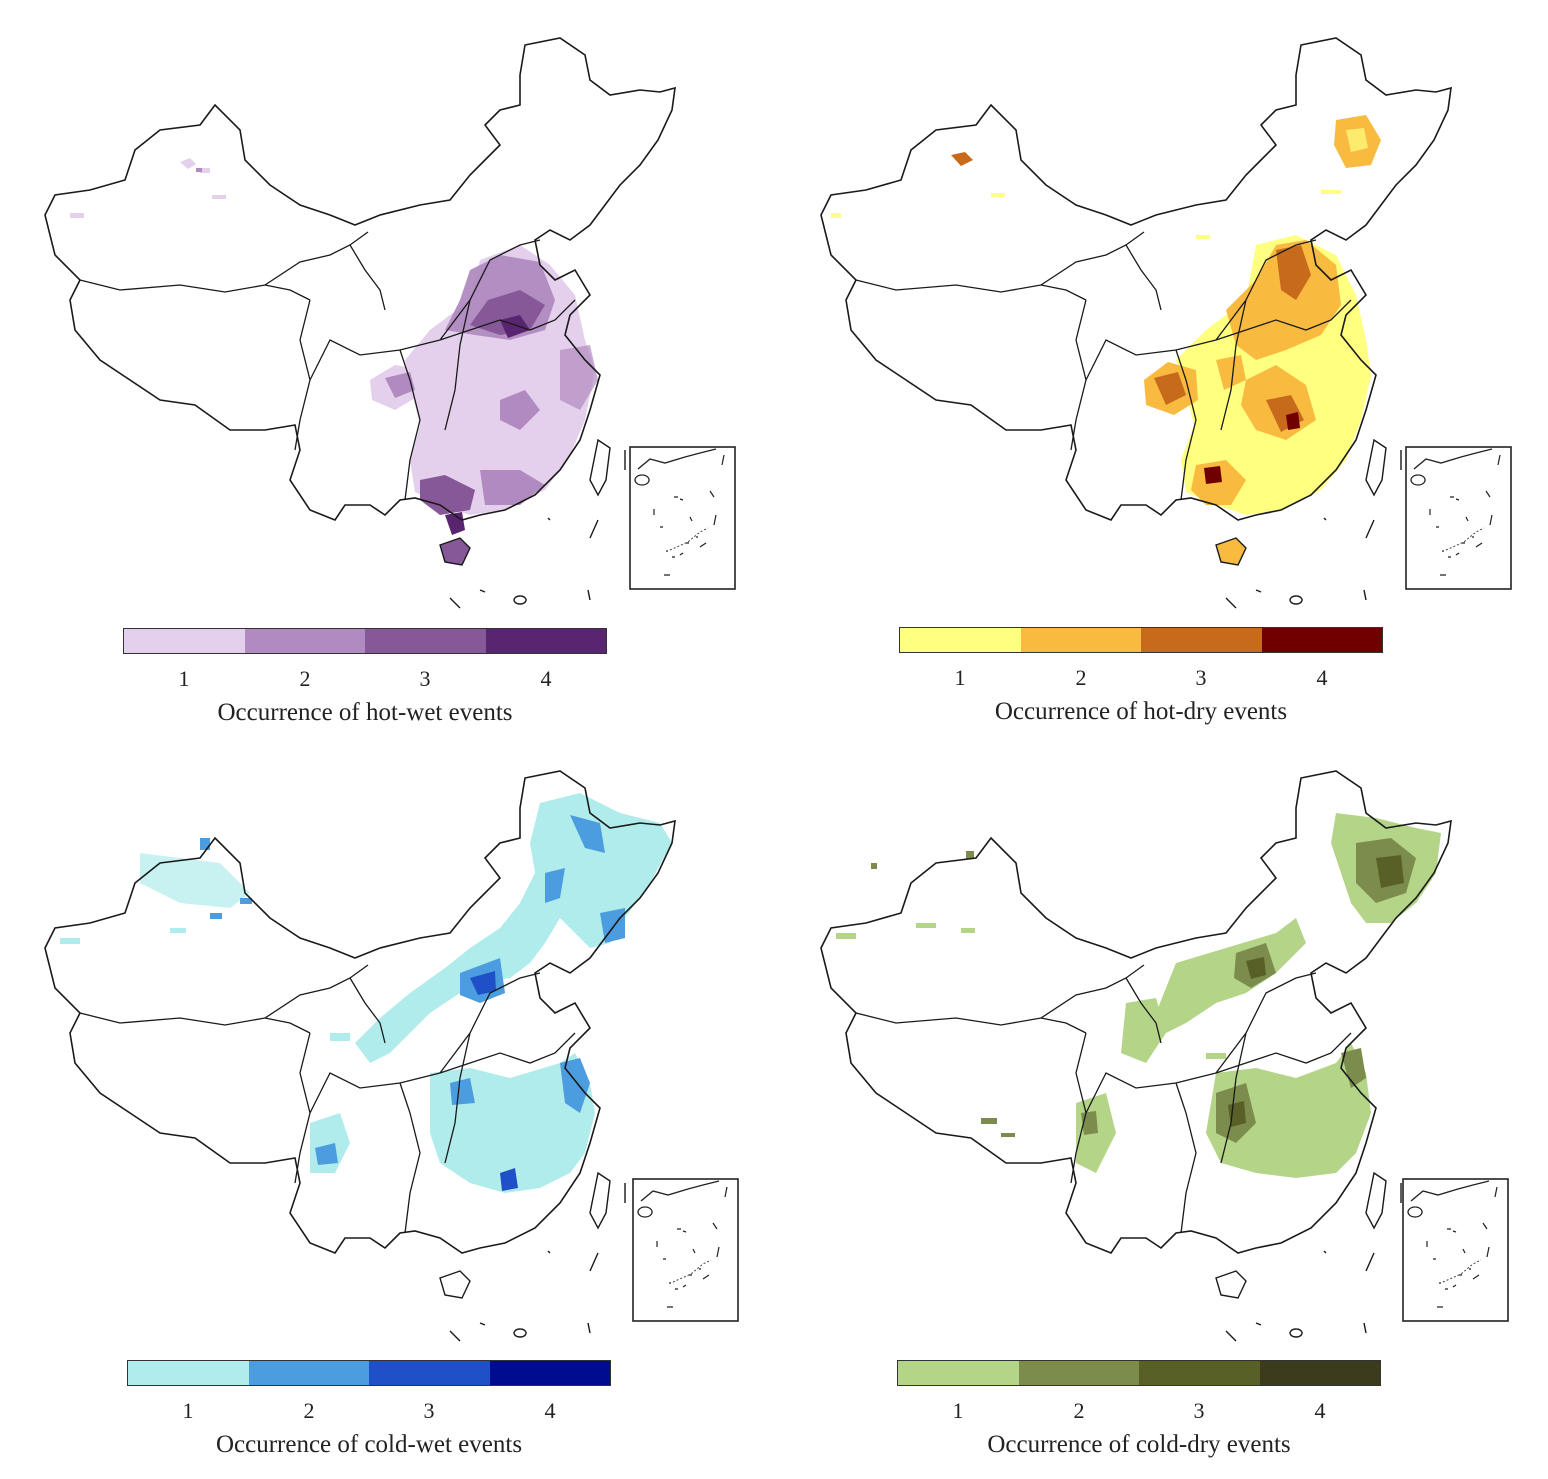 The height and width of the screenshot is (1479, 1548). I want to click on colorbar-title: Occurrence of cold-dry events, so click(1139, 1444).